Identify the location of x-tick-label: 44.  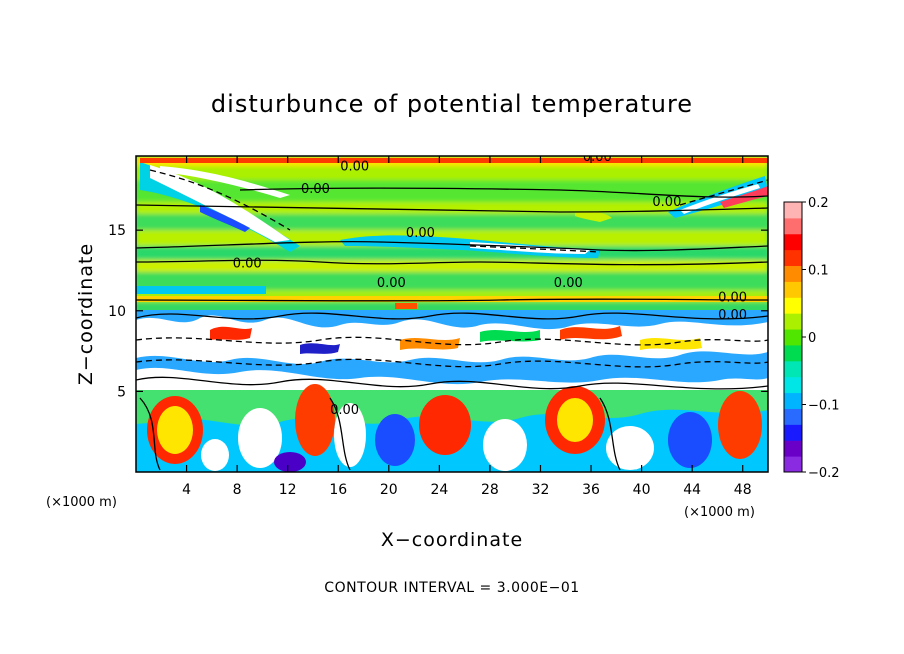
(692, 490).